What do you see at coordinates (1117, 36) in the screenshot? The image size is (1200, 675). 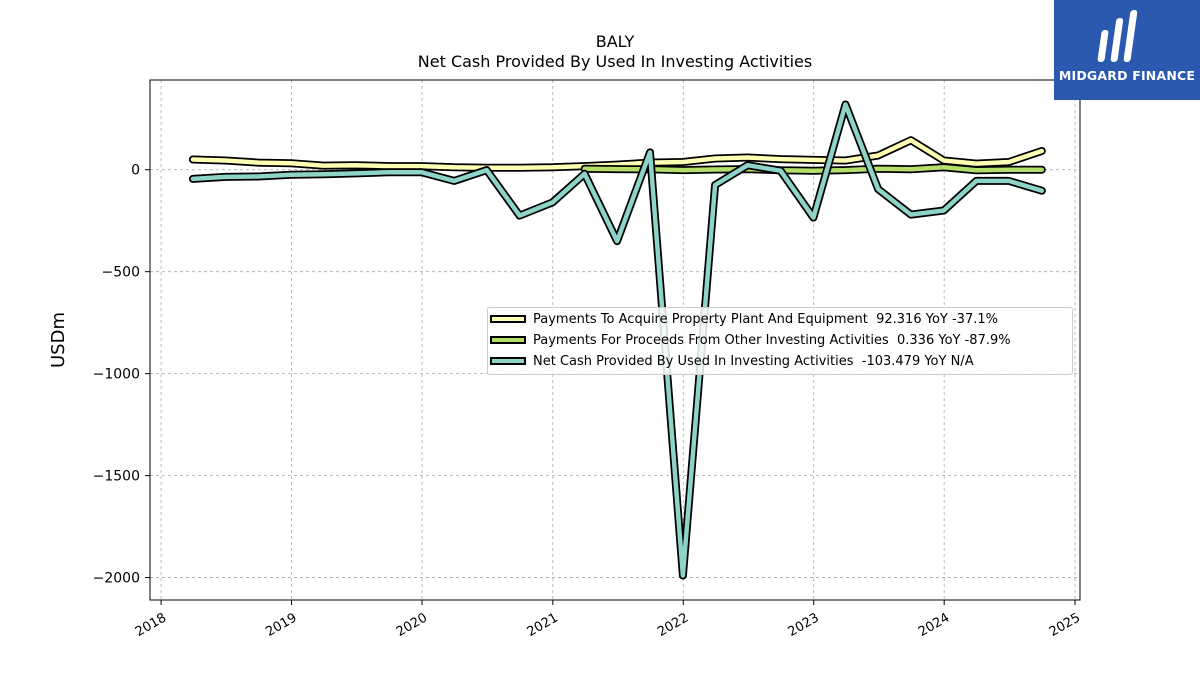 I see `logo-mark-icon` at bounding box center [1117, 36].